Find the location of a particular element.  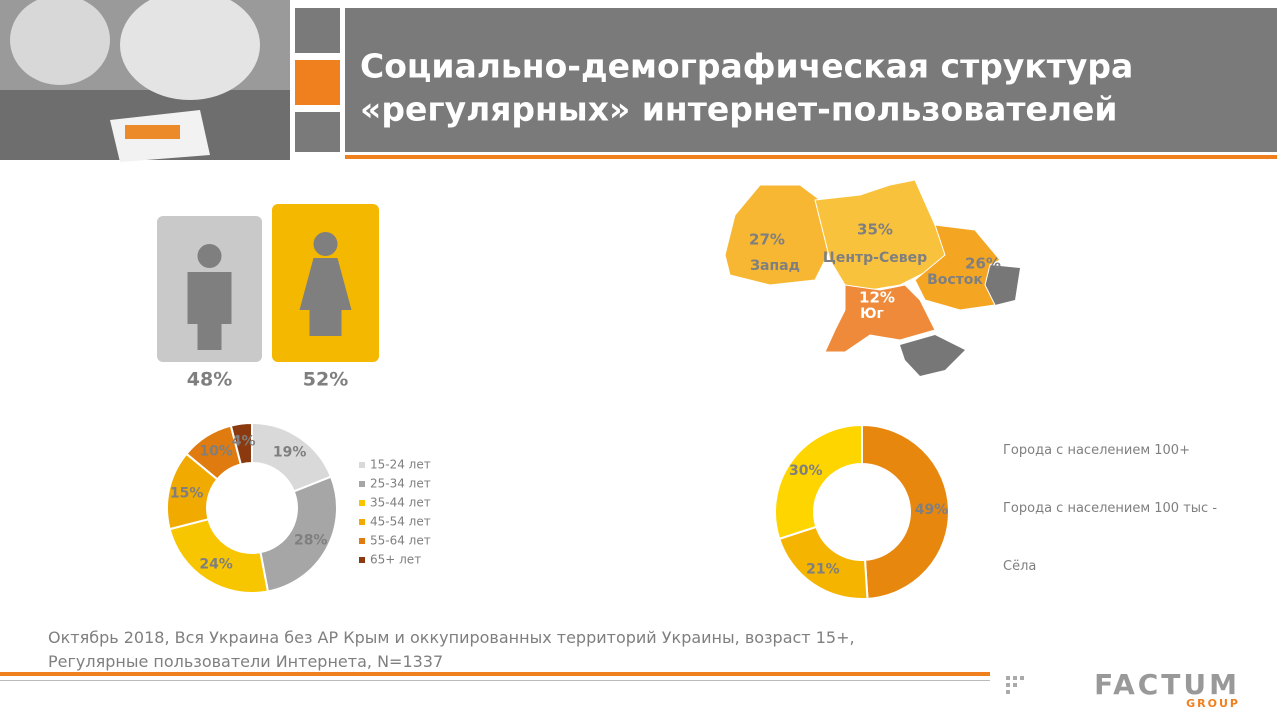

legend-item: Города с населением 100 тыс - is located at coordinates (1113, 508).